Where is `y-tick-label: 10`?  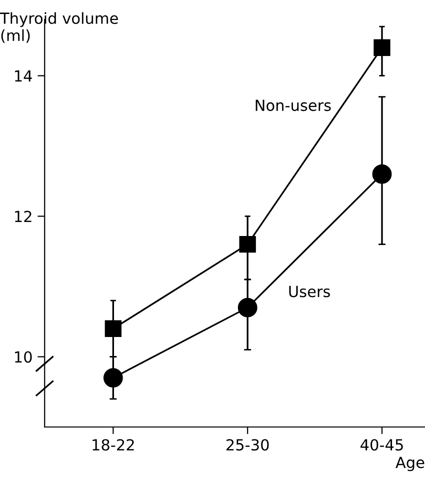
y-tick-label: 10 is located at coordinates (23, 357).